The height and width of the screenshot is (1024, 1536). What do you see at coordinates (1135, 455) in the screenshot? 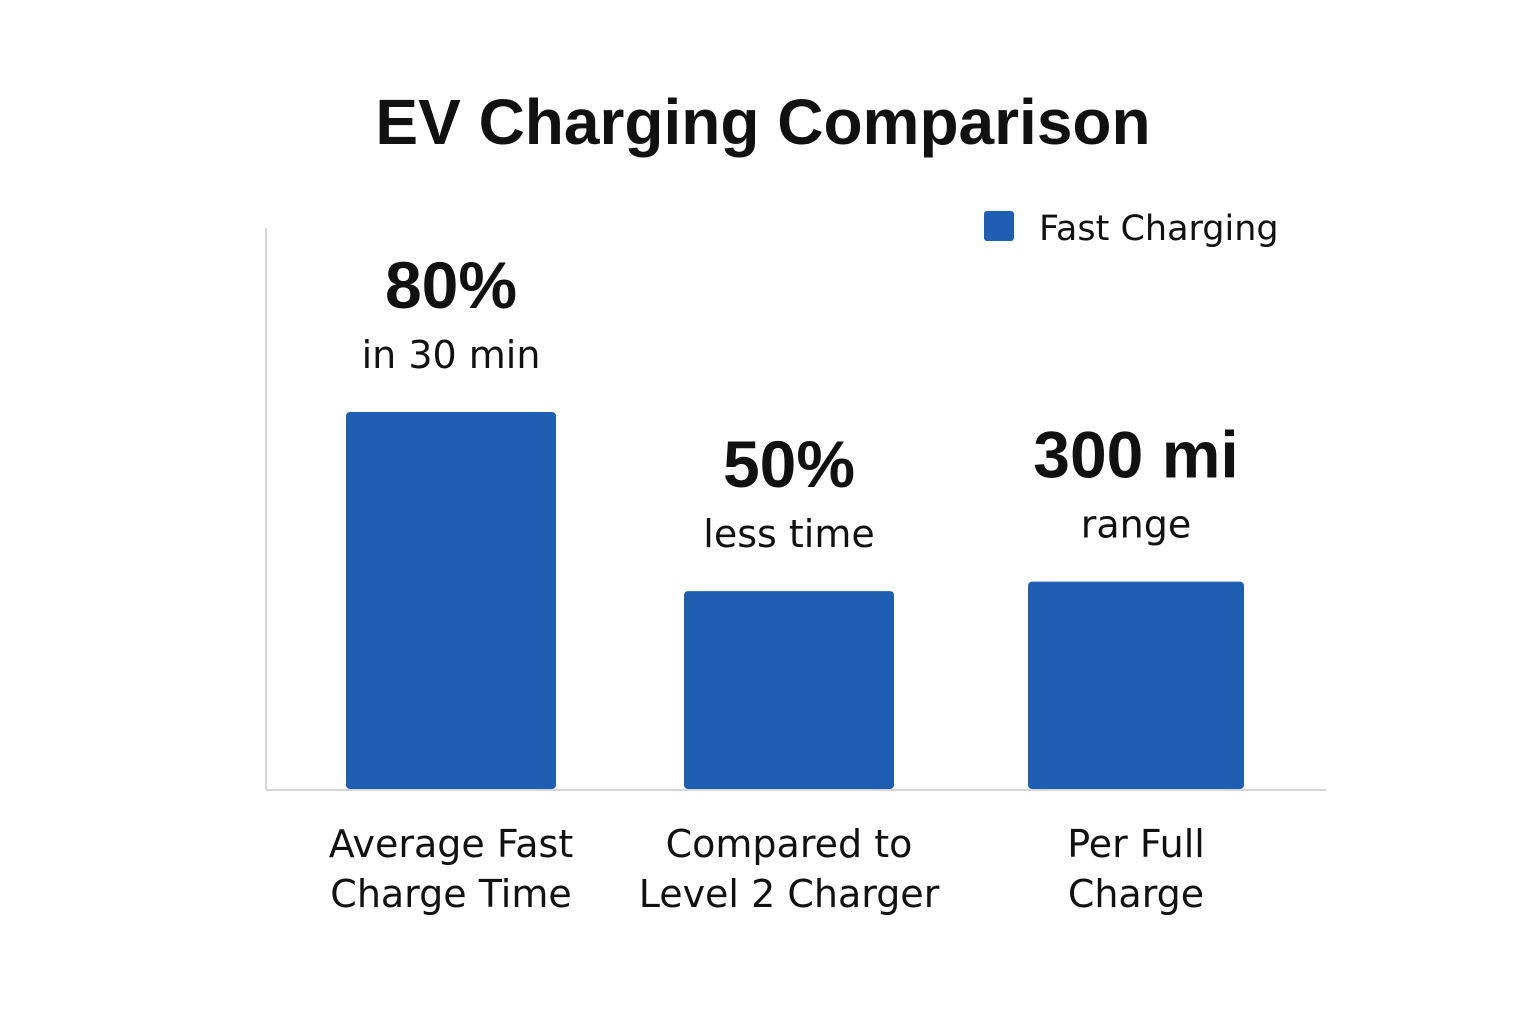
I see `bar-value-label-3: 300 mi` at bounding box center [1135, 455].